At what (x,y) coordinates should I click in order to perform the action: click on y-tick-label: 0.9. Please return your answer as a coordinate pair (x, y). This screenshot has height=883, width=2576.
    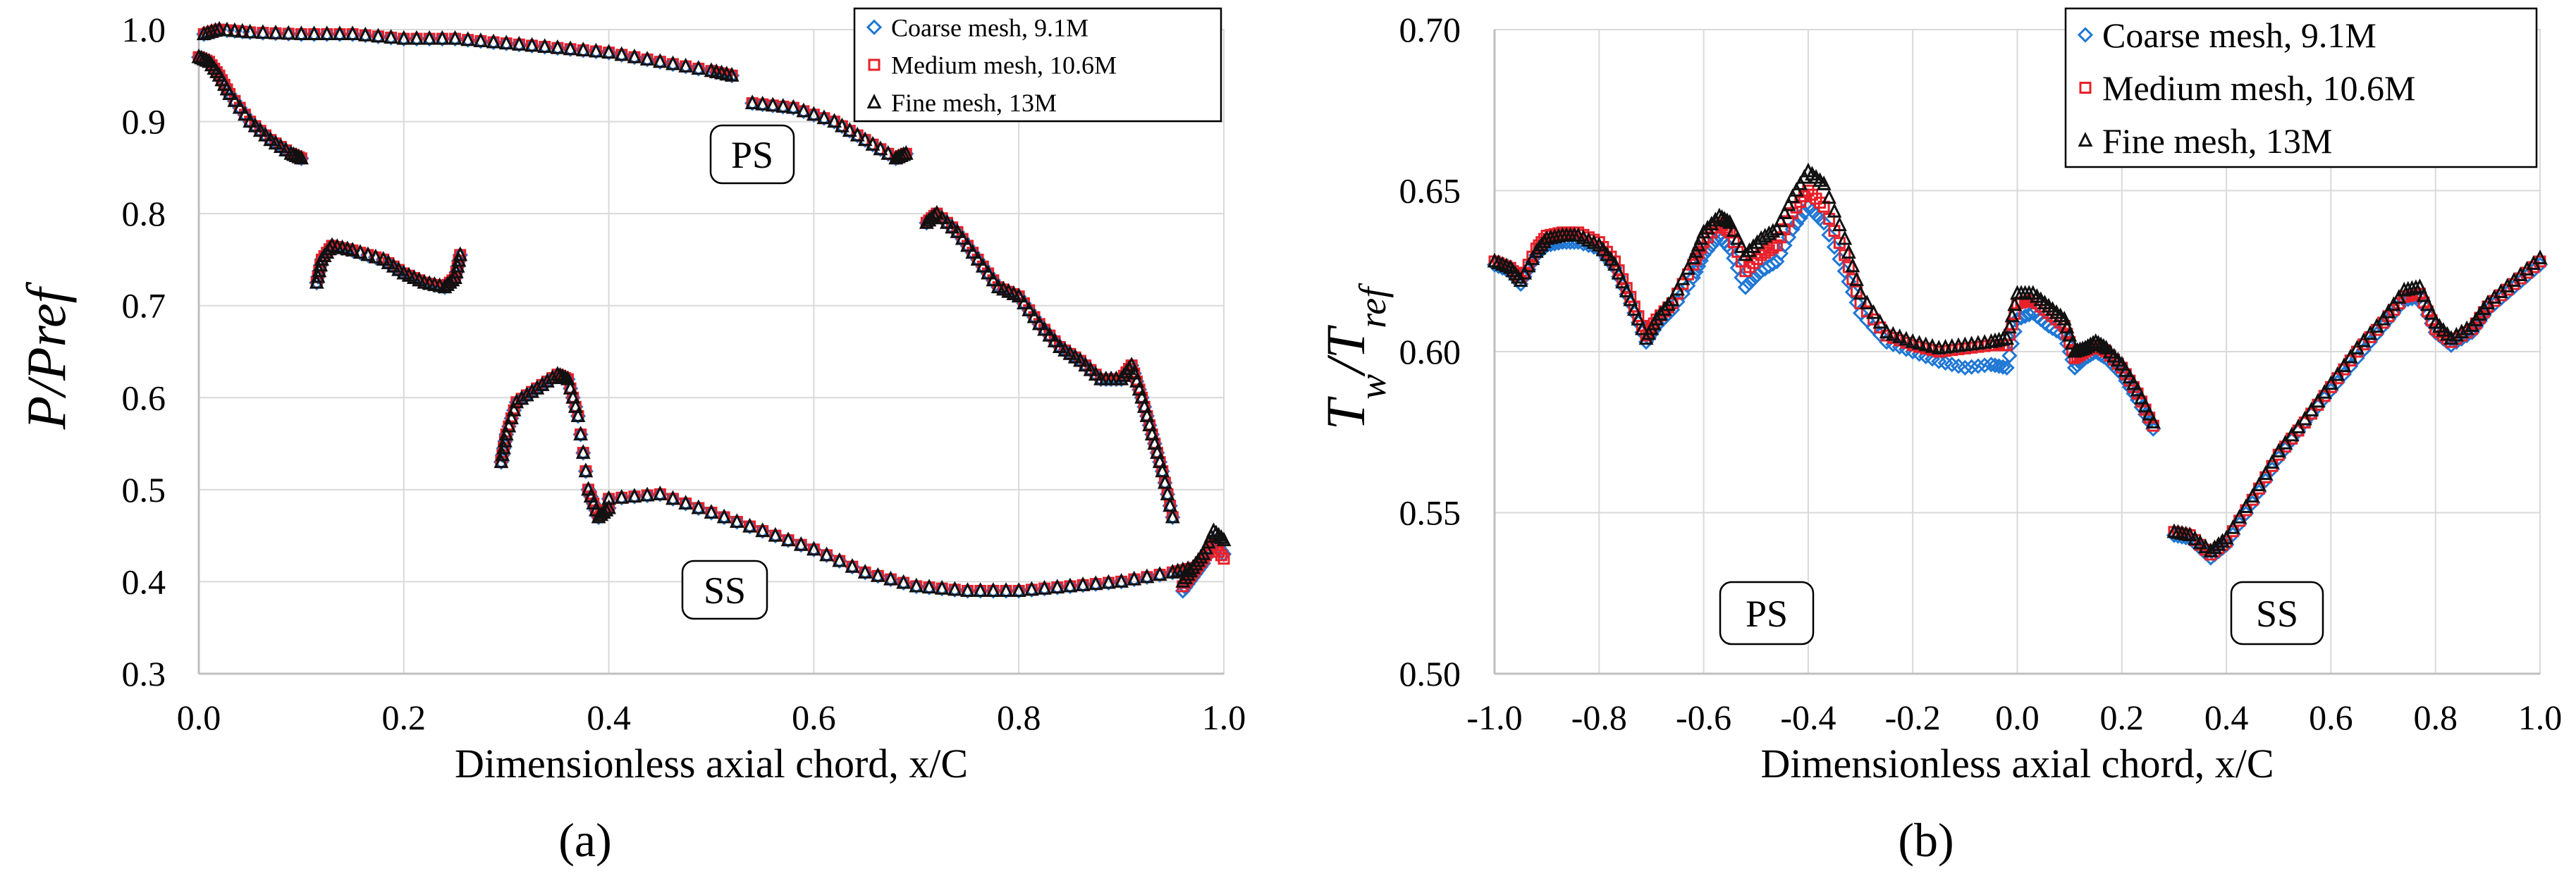
    Looking at the image, I should click on (144, 122).